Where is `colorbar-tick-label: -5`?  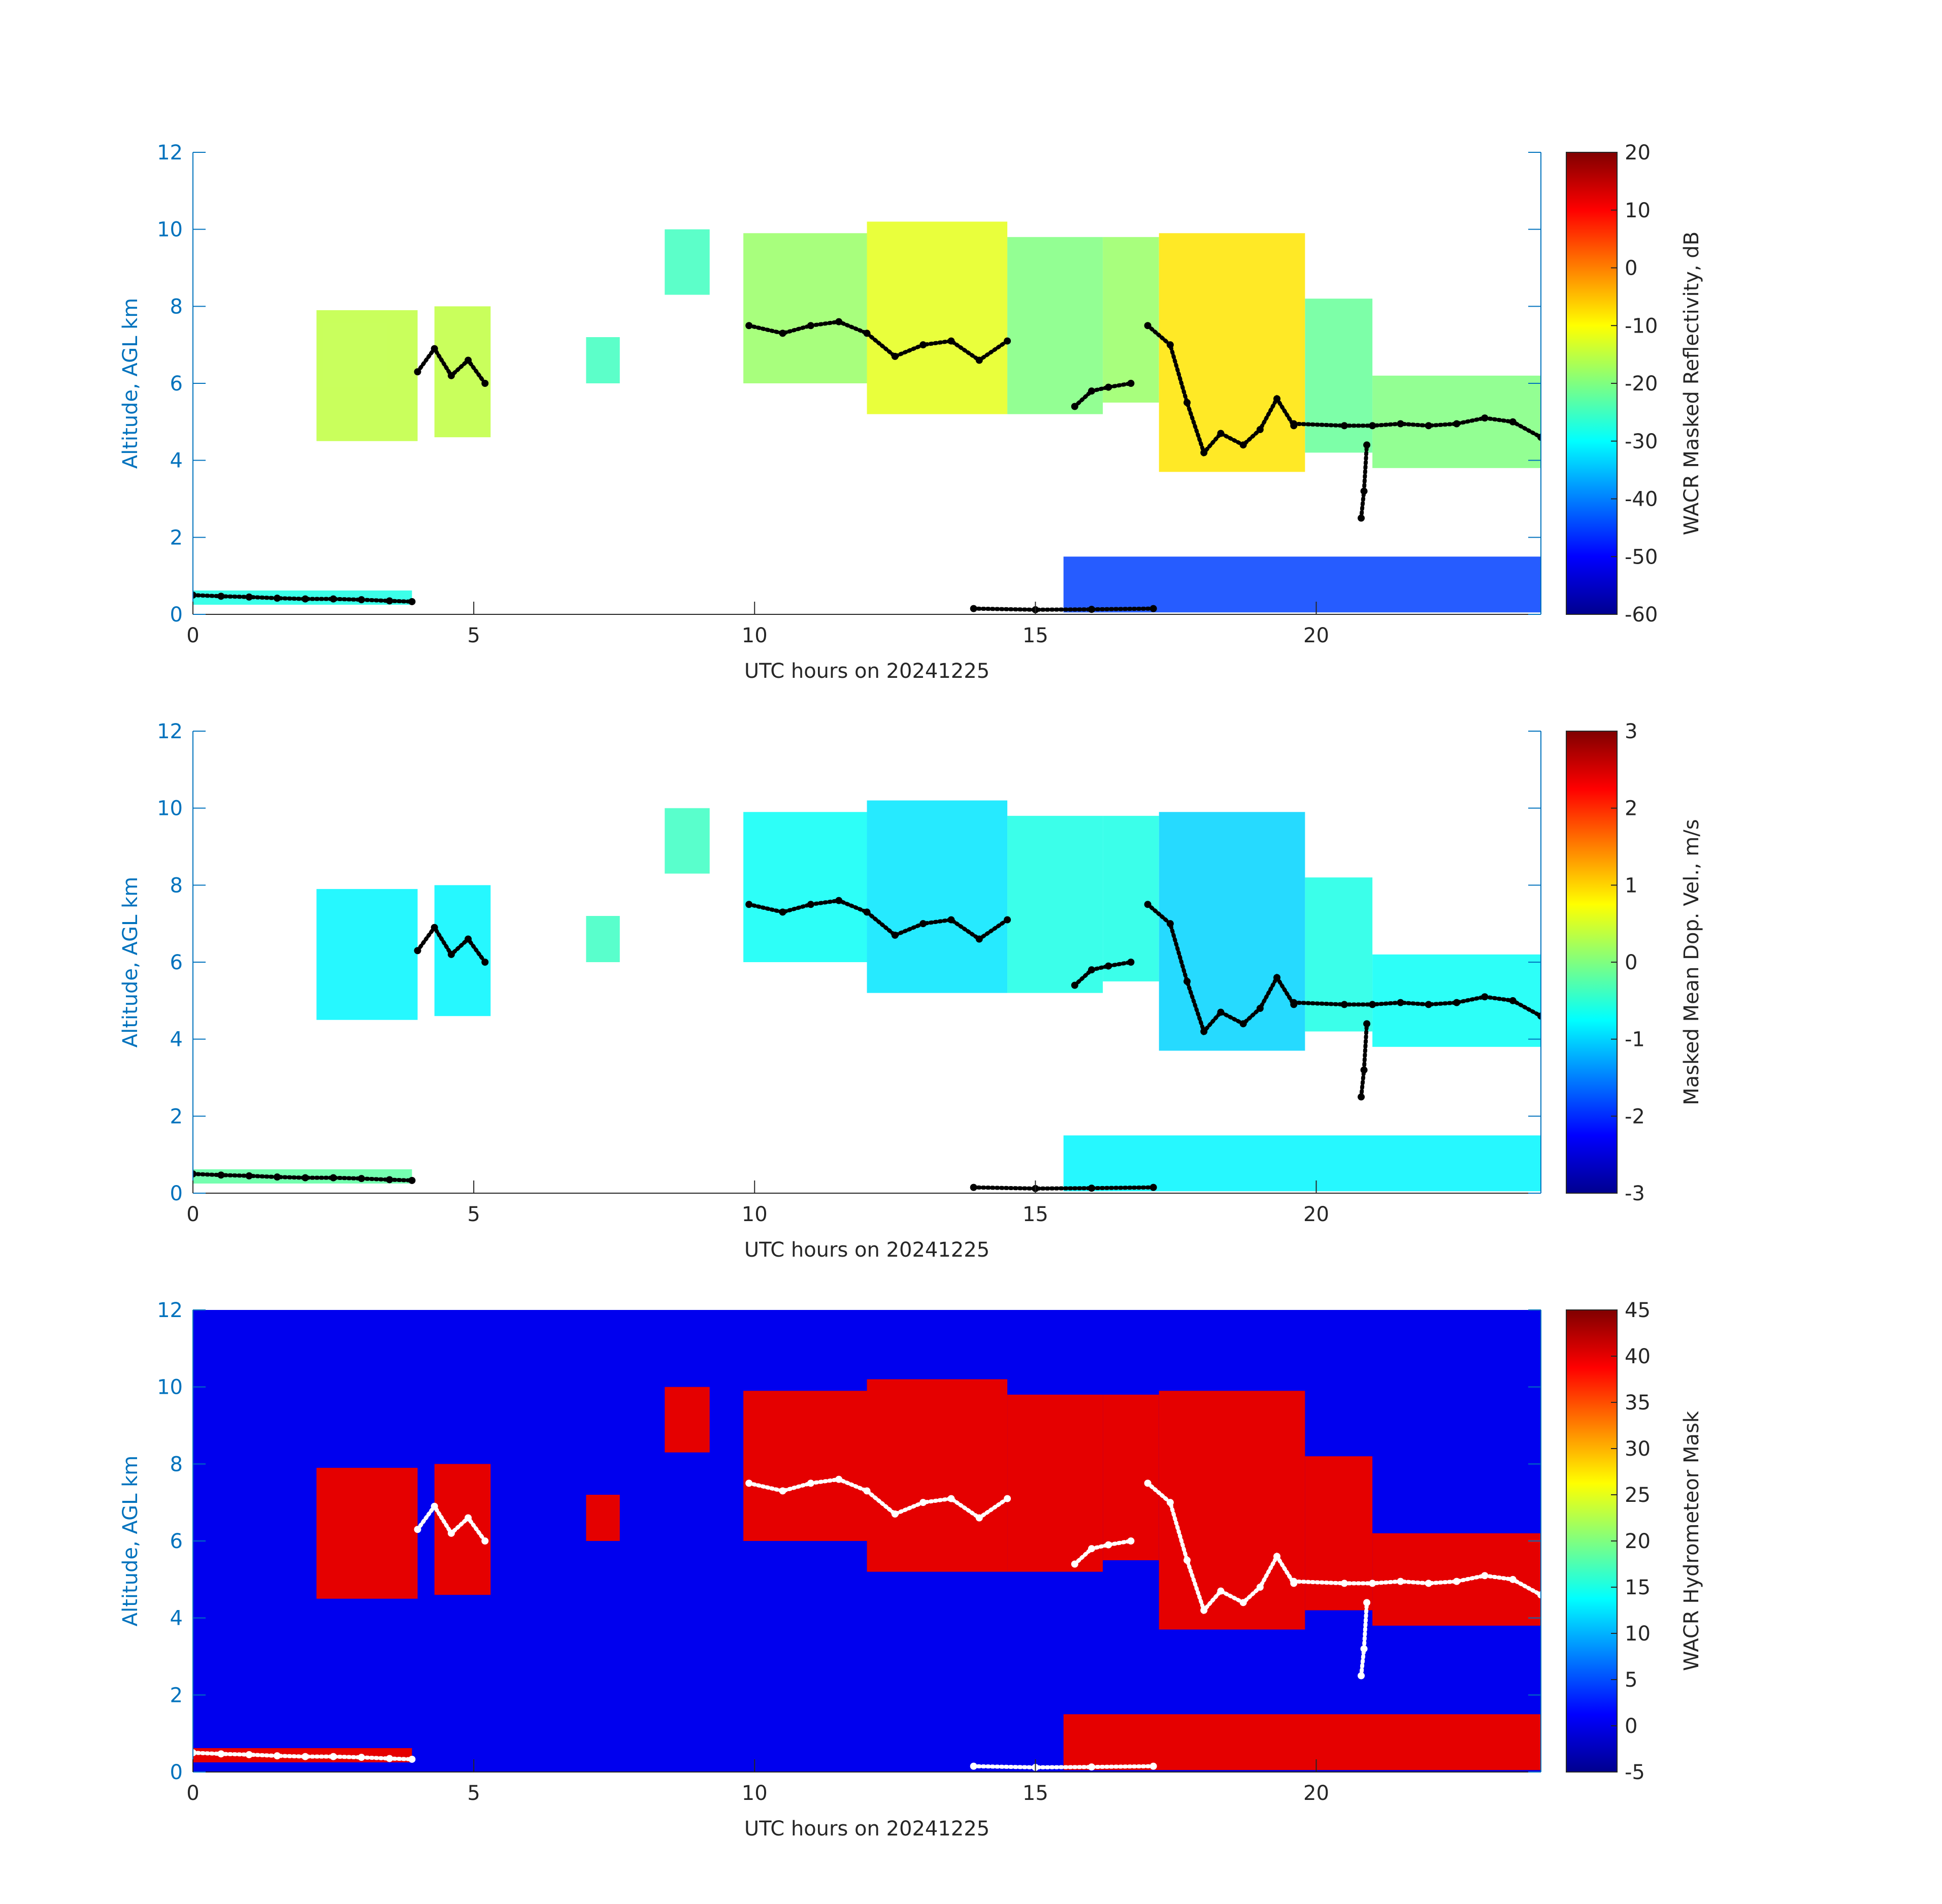 colorbar-tick-label: -5 is located at coordinates (1635, 1773).